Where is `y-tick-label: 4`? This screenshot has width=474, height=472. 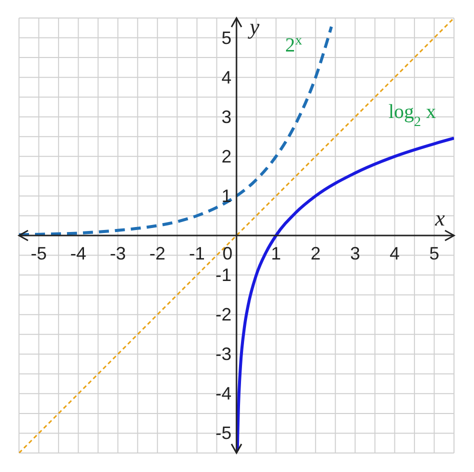 y-tick-label: 4 is located at coordinates (226, 77).